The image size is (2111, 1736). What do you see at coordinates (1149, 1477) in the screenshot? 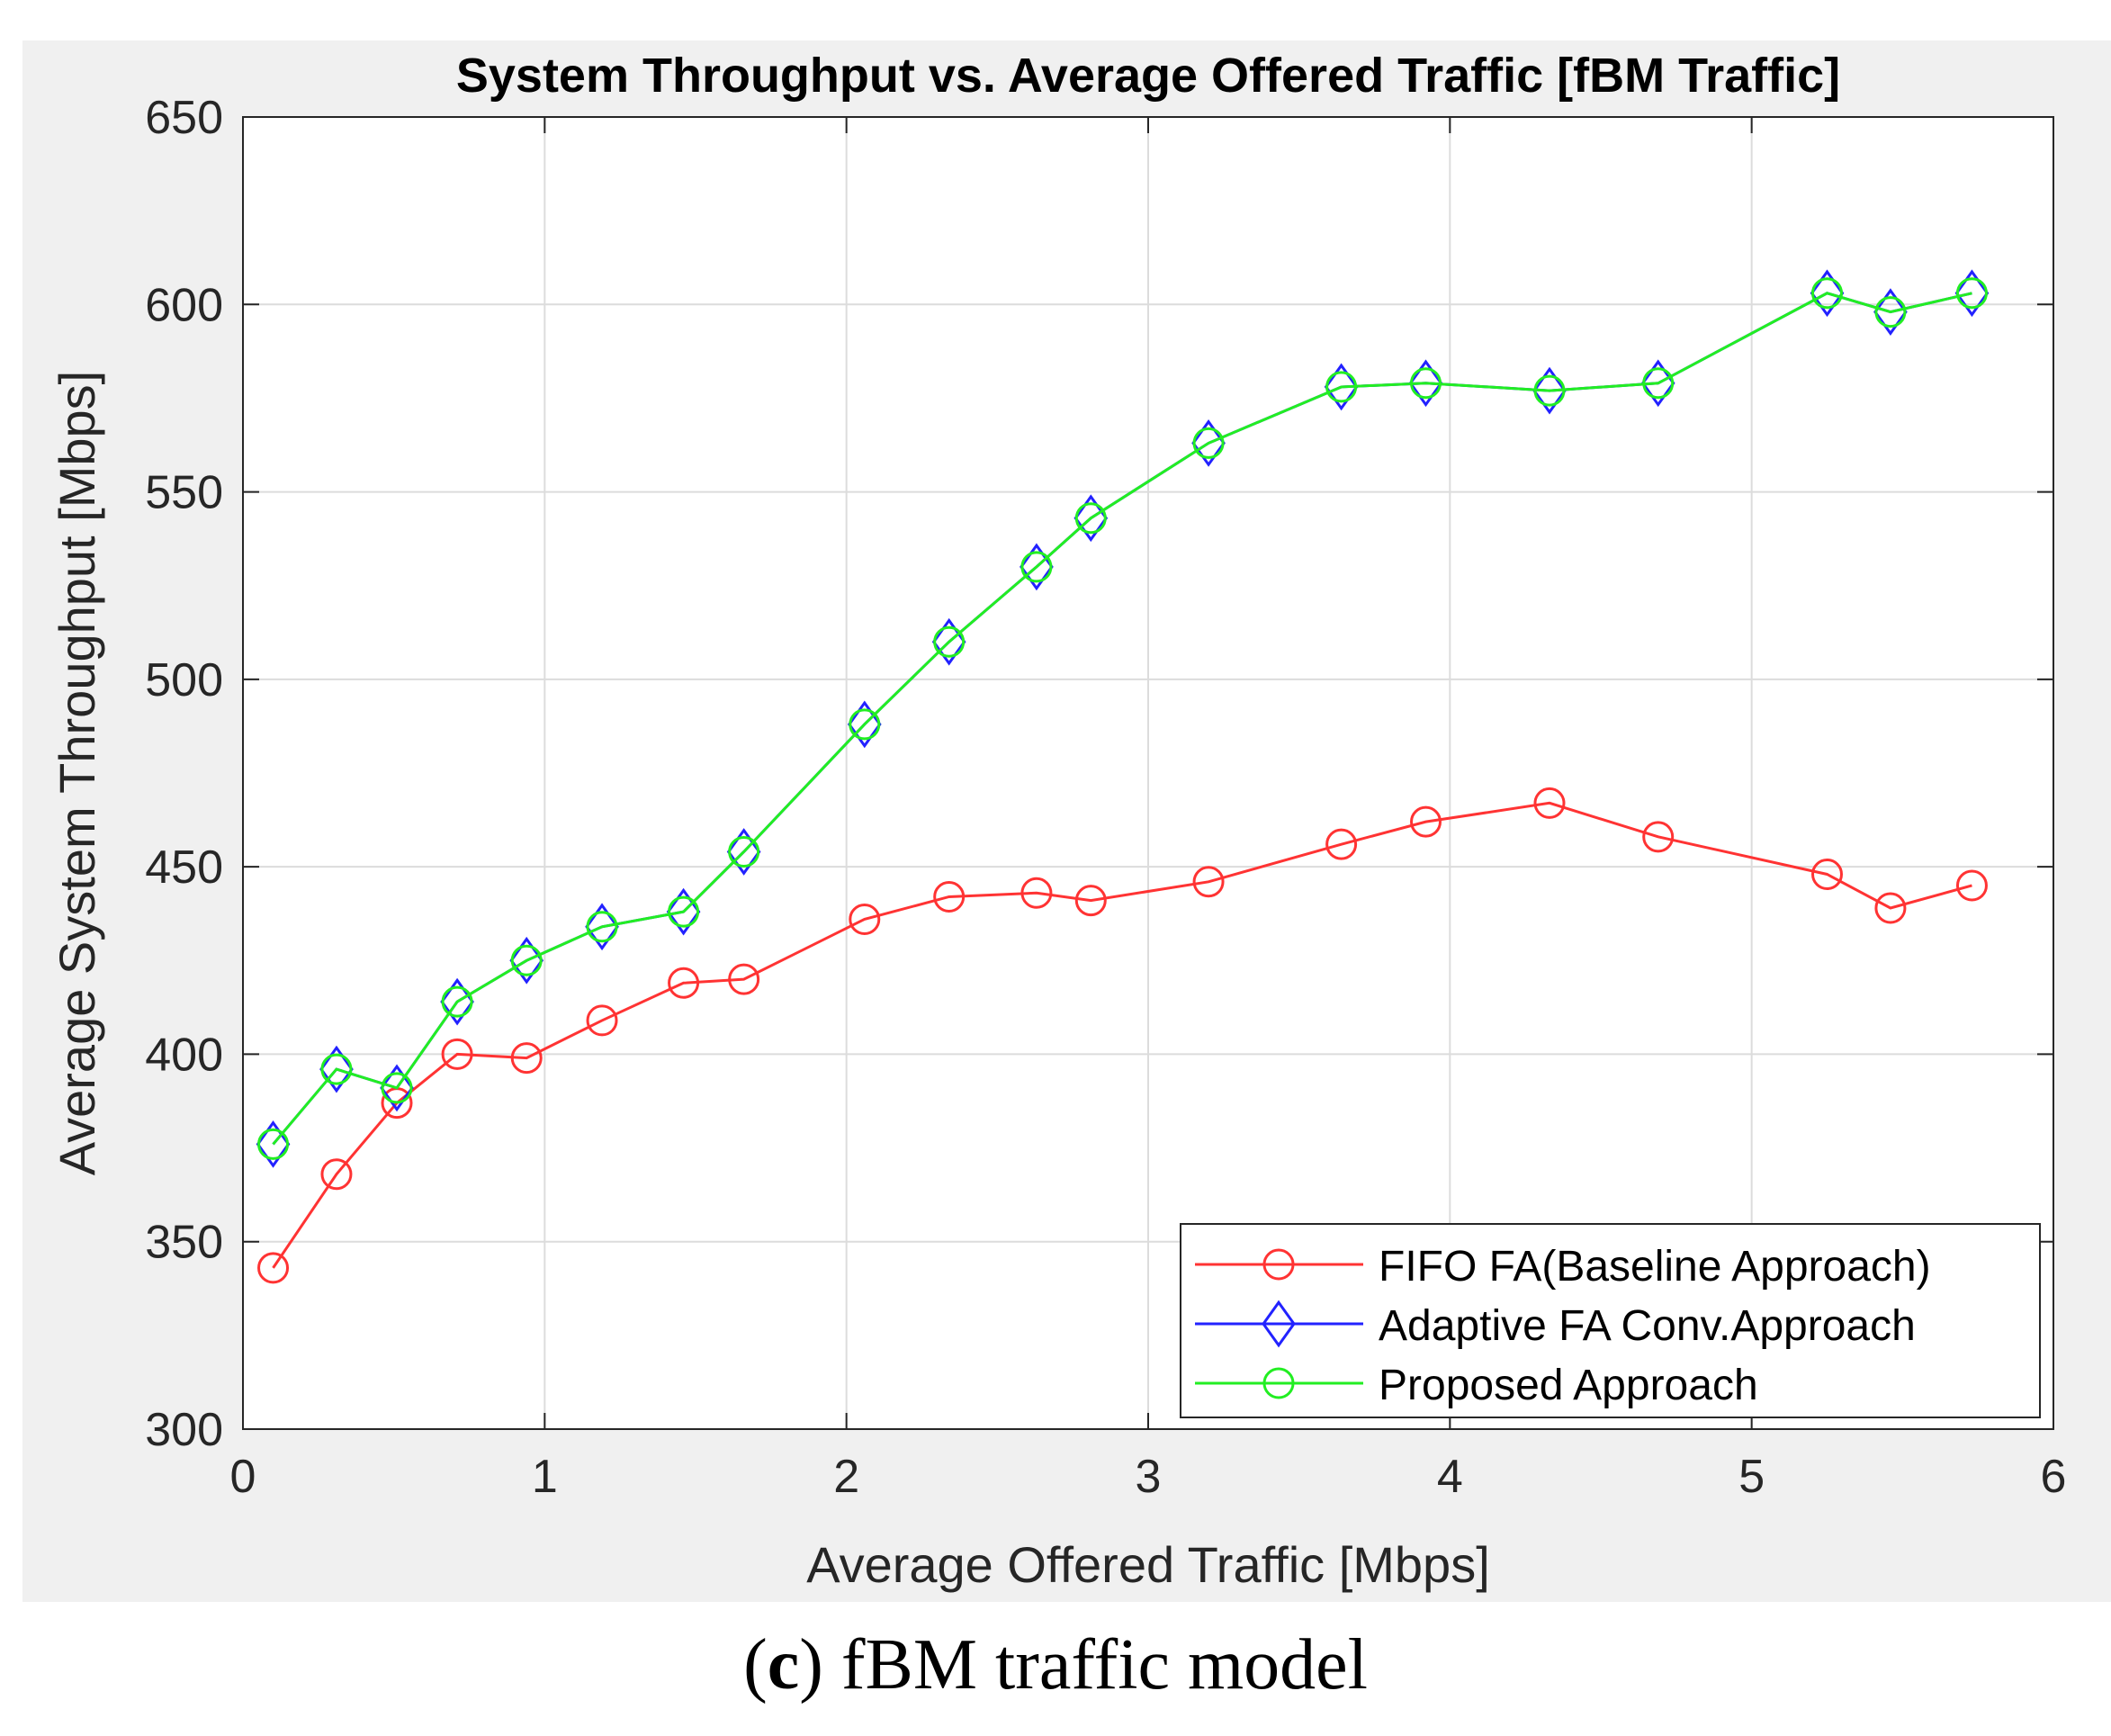
I see `x-tick-label: 3` at bounding box center [1149, 1477].